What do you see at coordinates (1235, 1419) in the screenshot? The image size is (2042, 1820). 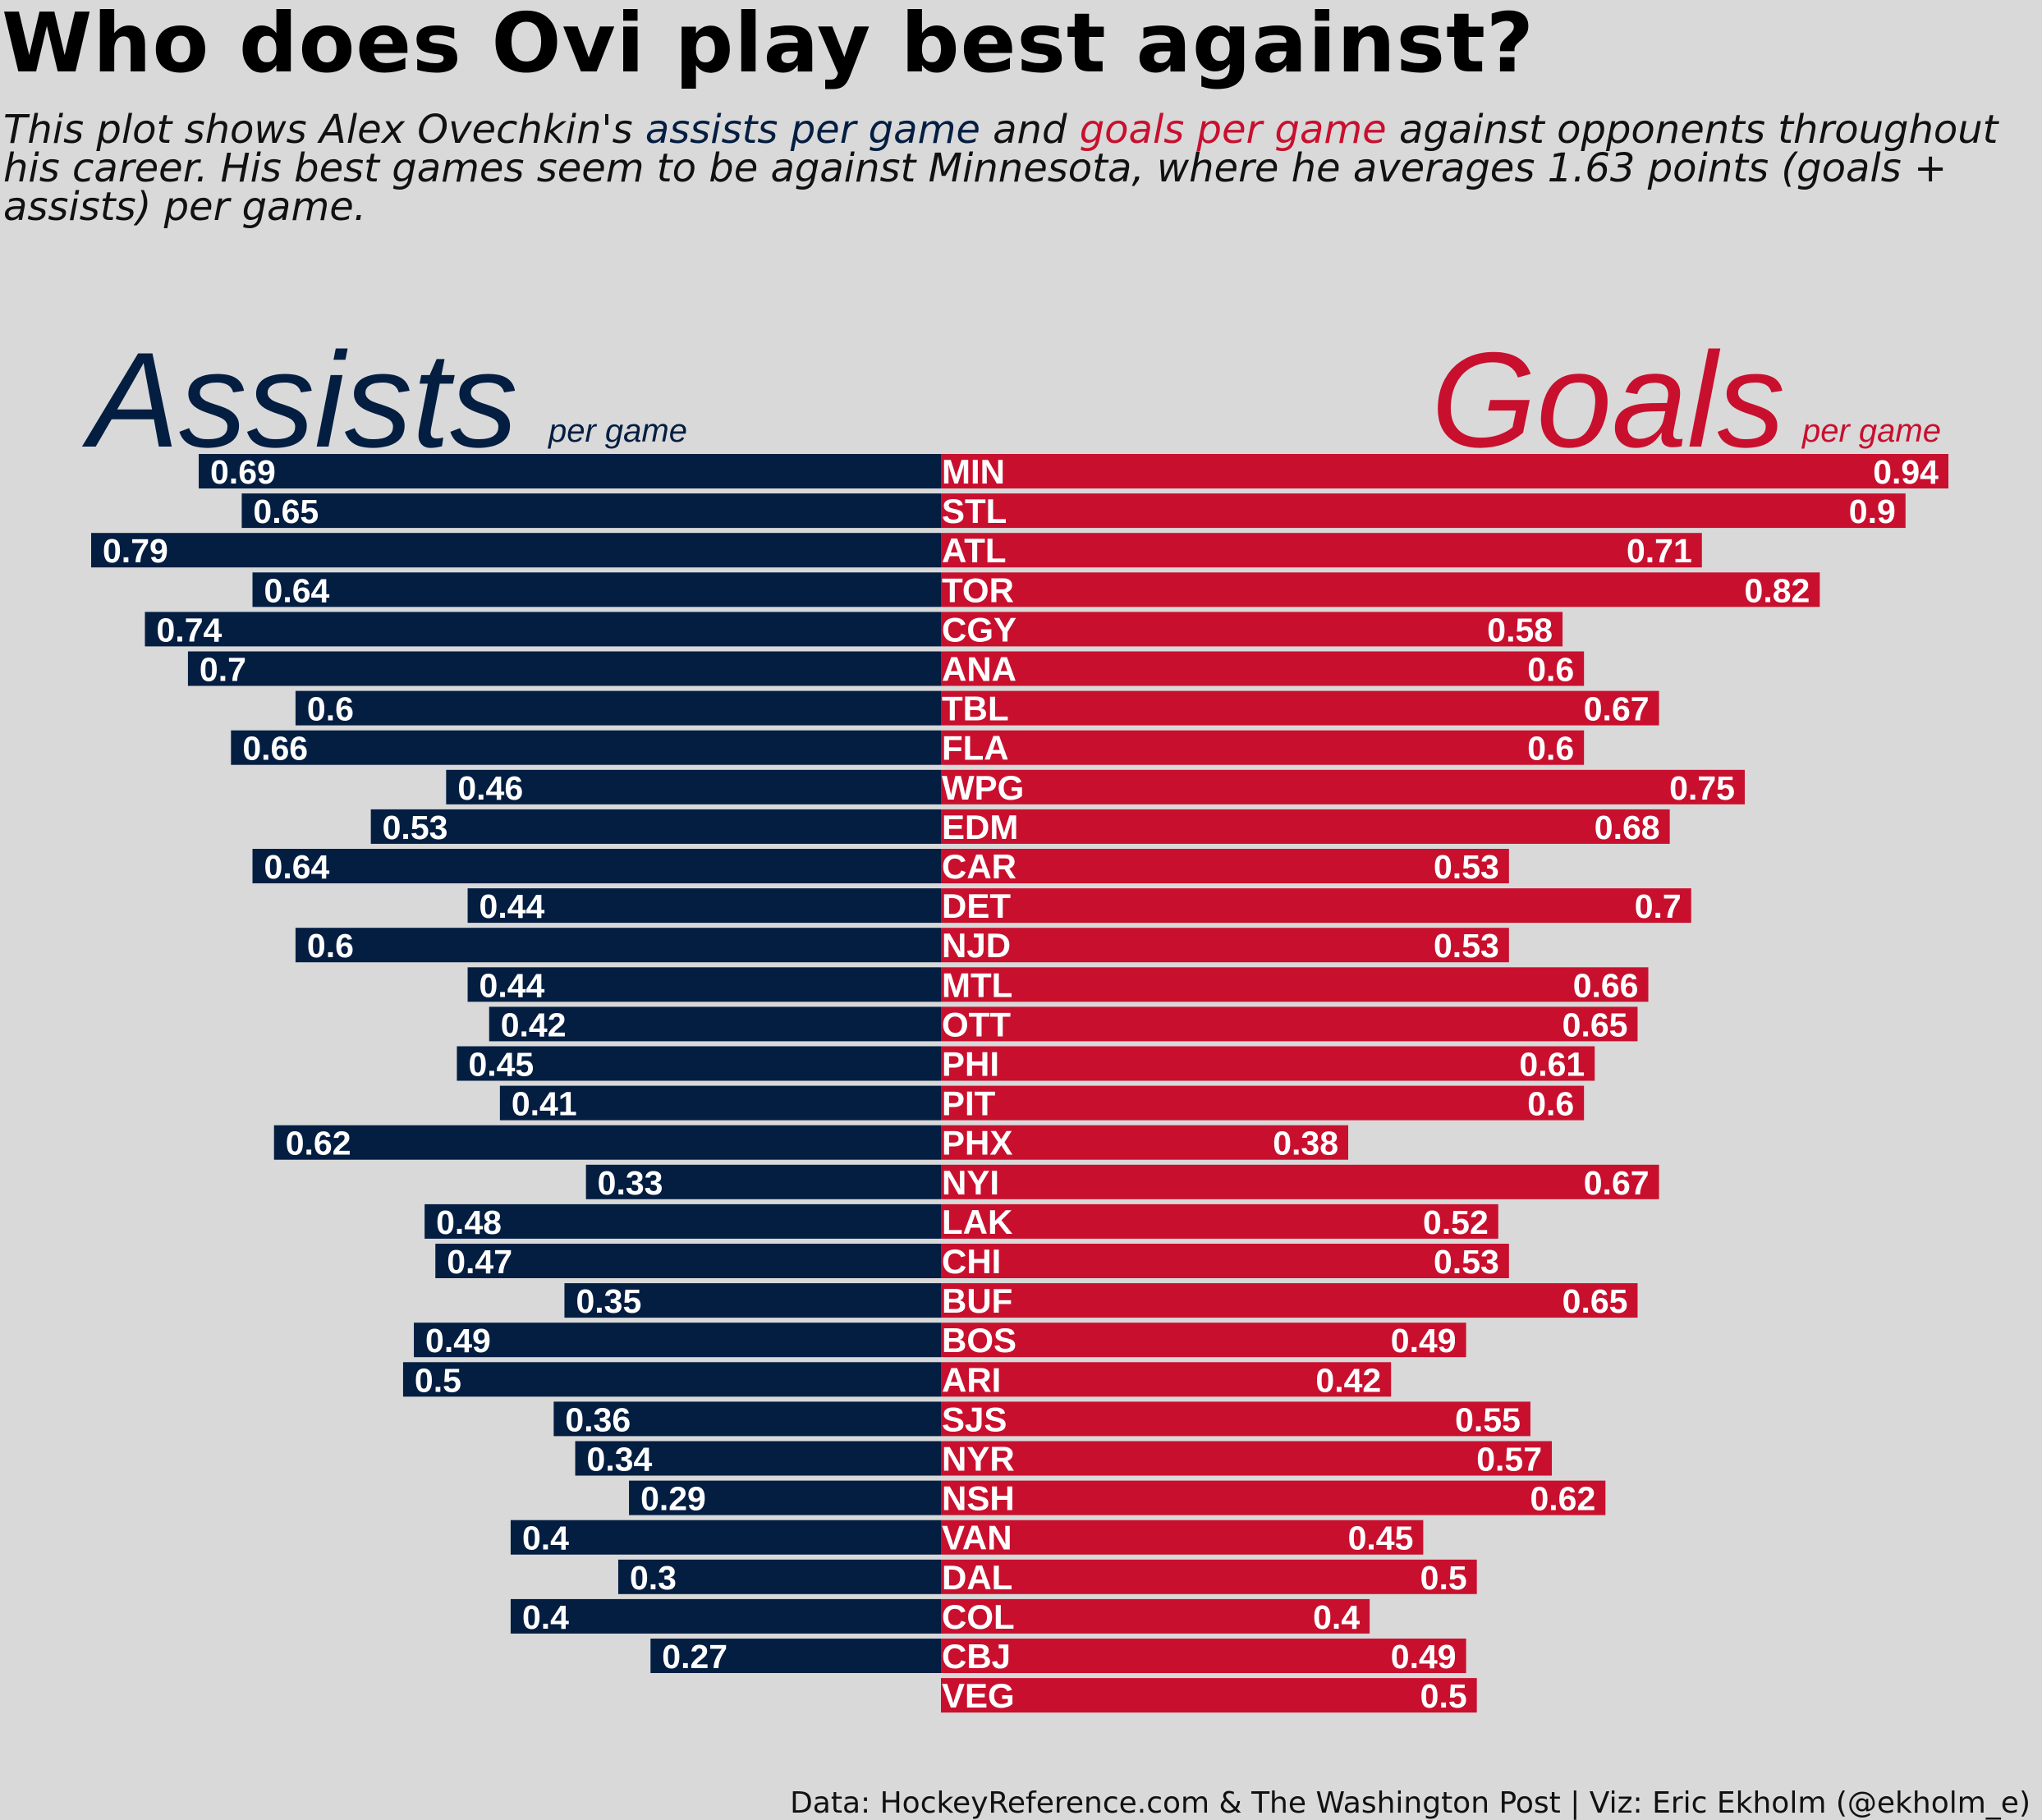 I see `goals-bar-sjs` at bounding box center [1235, 1419].